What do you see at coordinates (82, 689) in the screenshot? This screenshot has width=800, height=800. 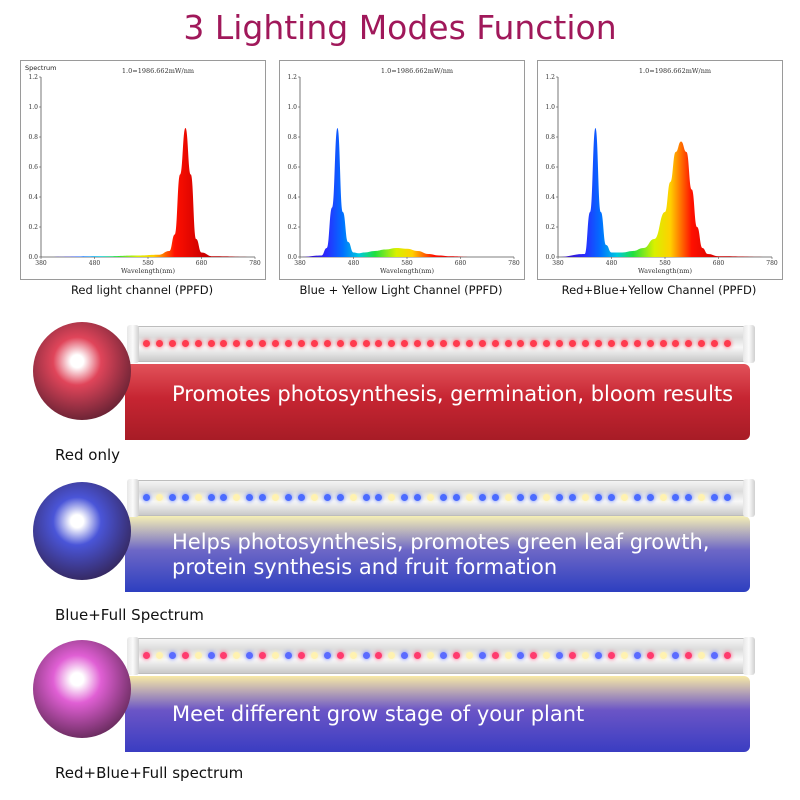 I see `plant-photo-mixed` at bounding box center [82, 689].